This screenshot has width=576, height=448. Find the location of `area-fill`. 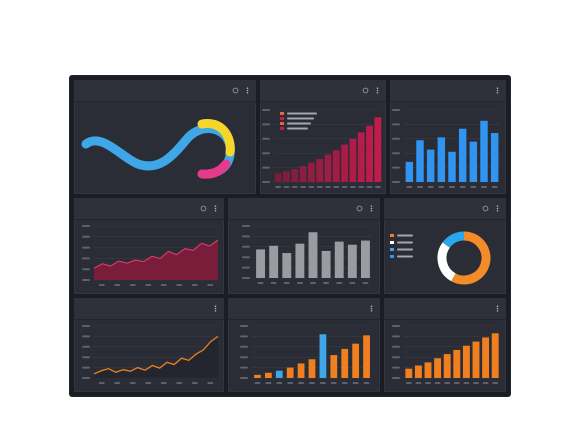

area-fill is located at coordinates (156, 357).